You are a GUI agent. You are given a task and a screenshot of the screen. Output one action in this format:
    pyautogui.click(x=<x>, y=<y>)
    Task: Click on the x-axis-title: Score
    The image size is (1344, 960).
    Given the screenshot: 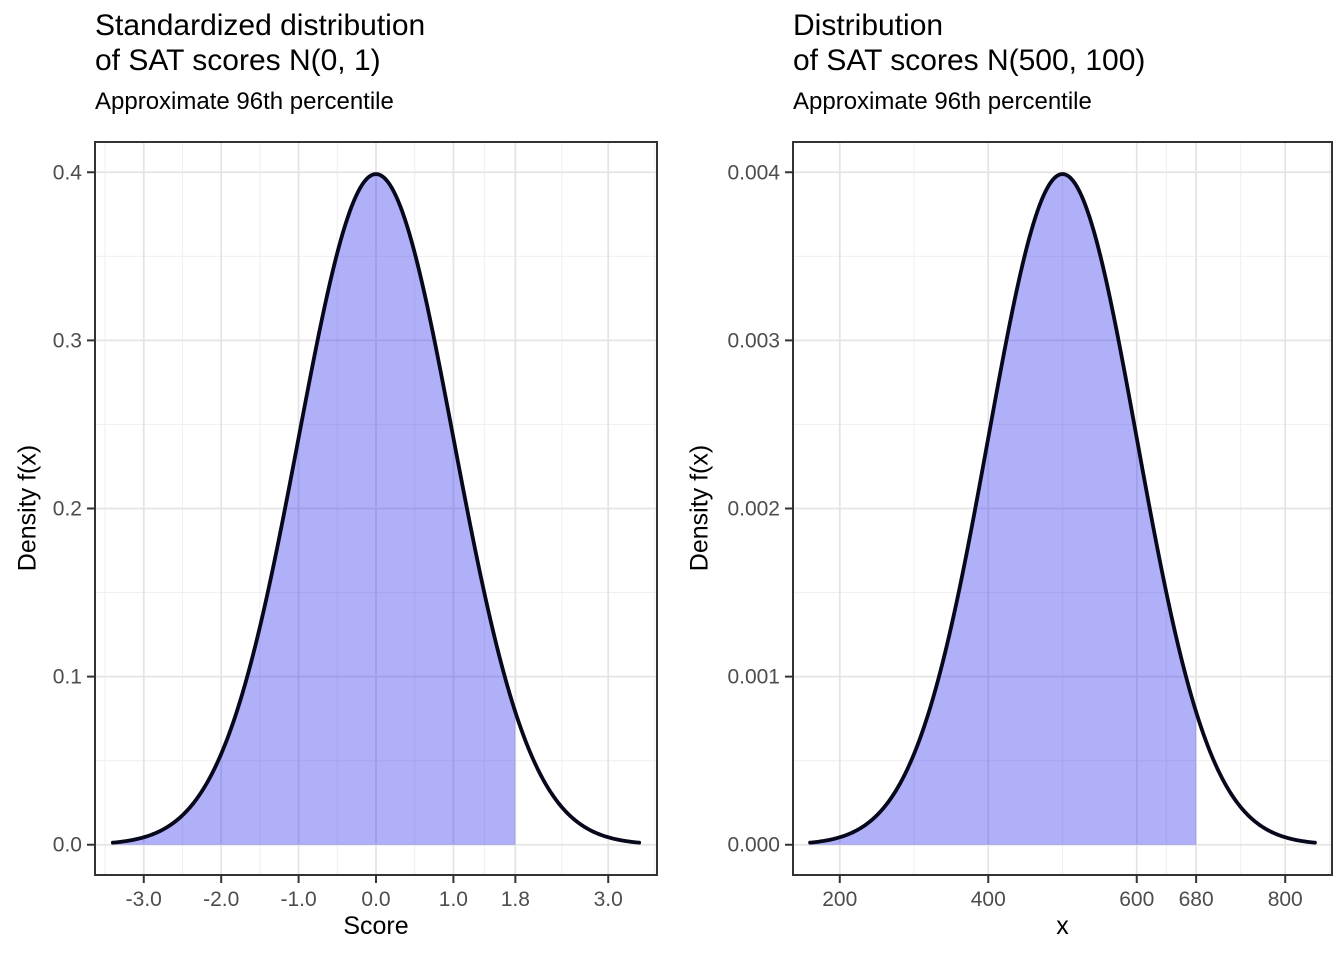 What is the action you would take?
    pyautogui.click(x=376, y=926)
    